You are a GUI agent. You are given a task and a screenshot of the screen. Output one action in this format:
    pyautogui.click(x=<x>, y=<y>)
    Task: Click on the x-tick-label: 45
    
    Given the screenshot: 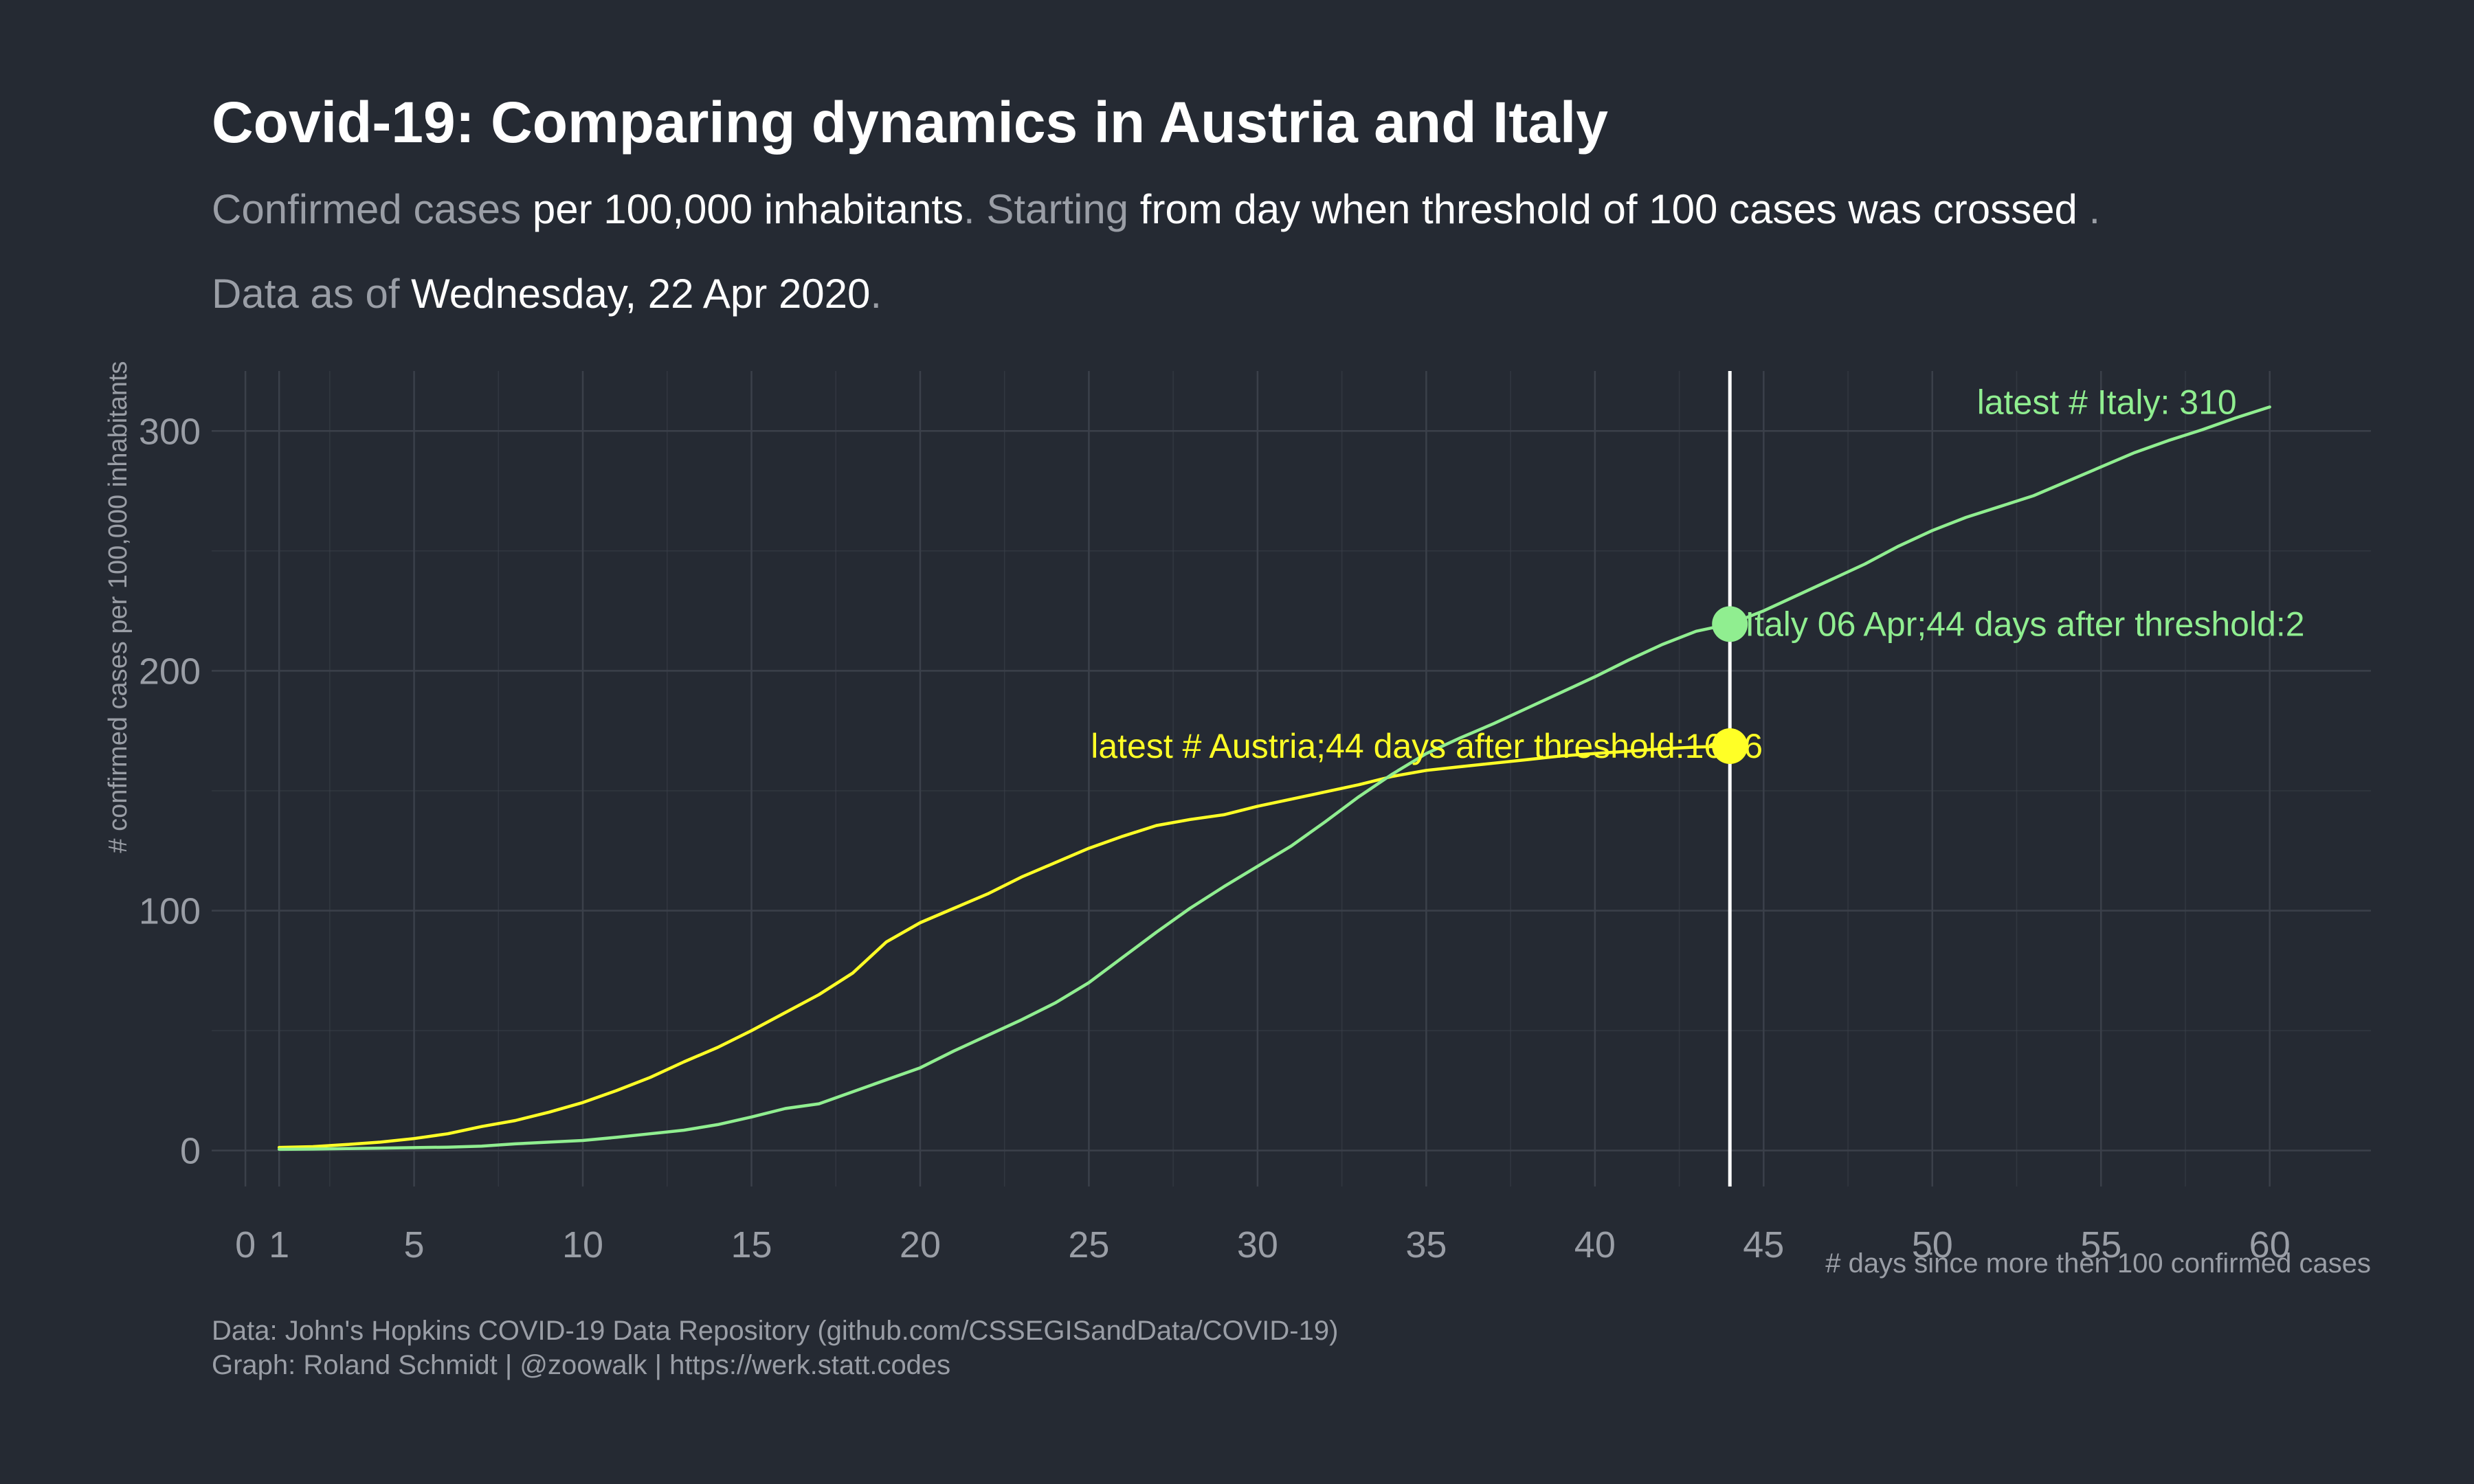 What is the action you would take?
    pyautogui.click(x=1763, y=1245)
    